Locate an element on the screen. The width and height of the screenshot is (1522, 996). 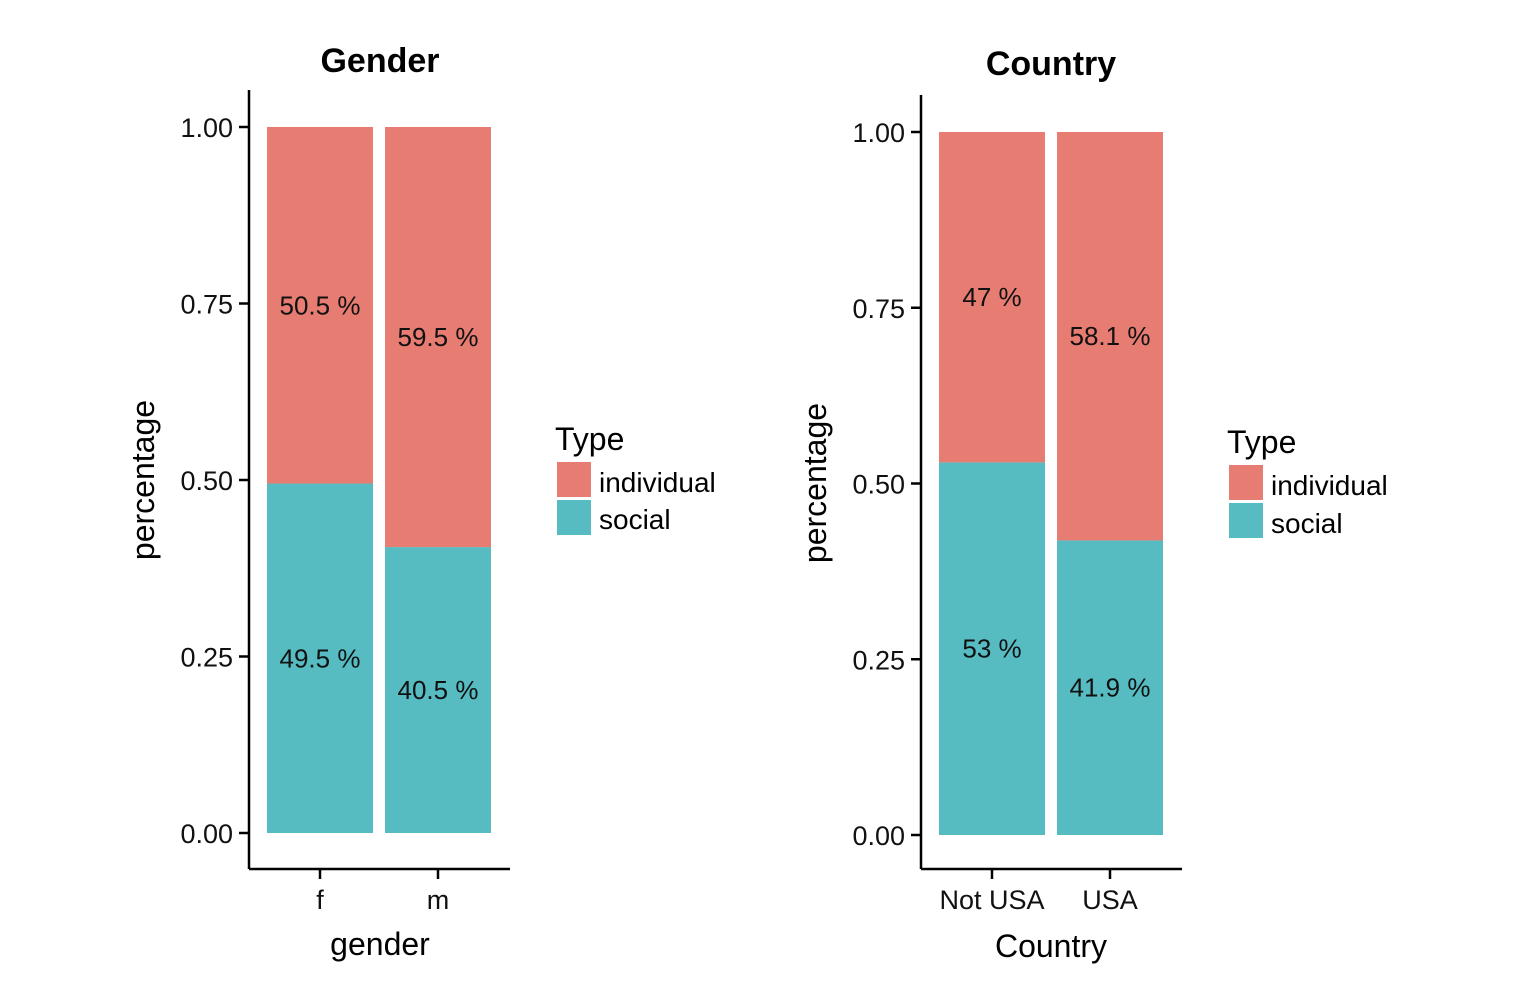
data-label-usa-social: 41.9 % is located at coordinates (1110, 688).